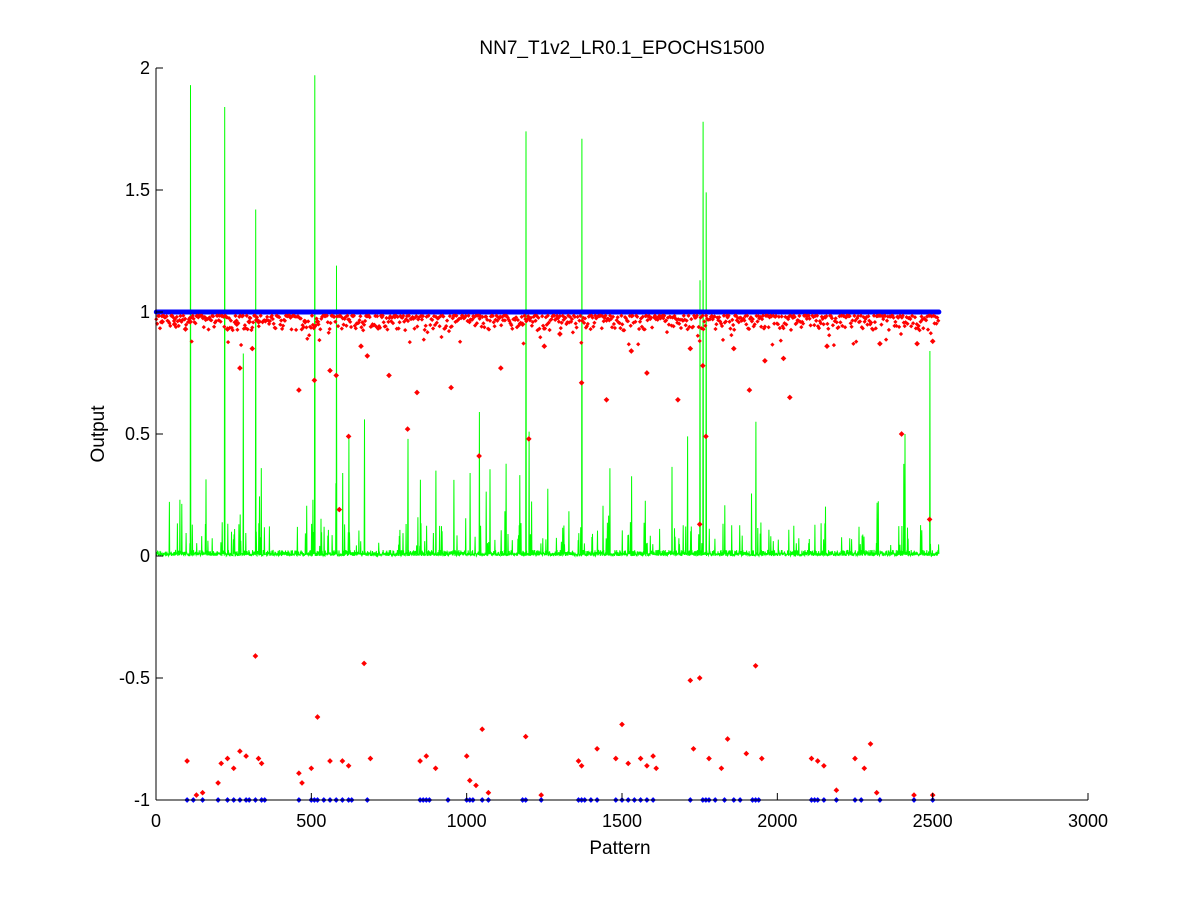  Describe the element at coordinates (134, 678) in the screenshot. I see `y-tick-label: -0.5` at that location.